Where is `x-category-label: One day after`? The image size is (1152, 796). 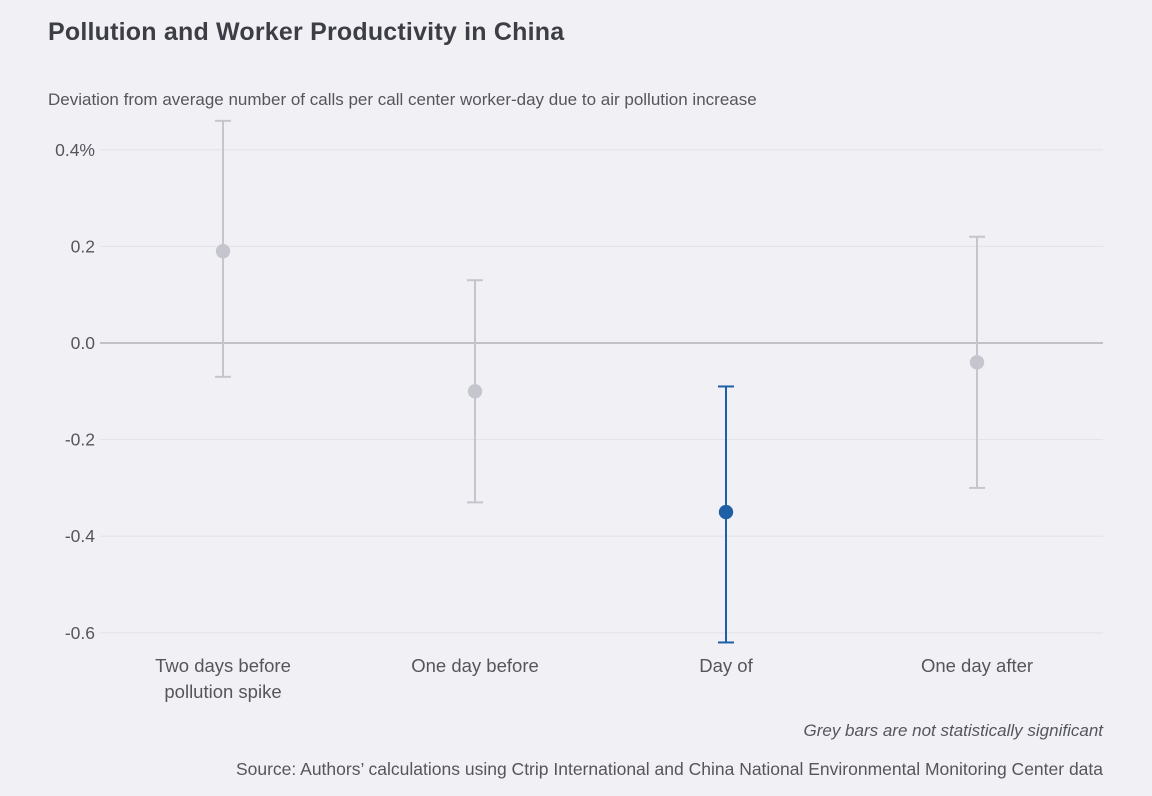
x-category-label: One day after is located at coordinates (977, 665).